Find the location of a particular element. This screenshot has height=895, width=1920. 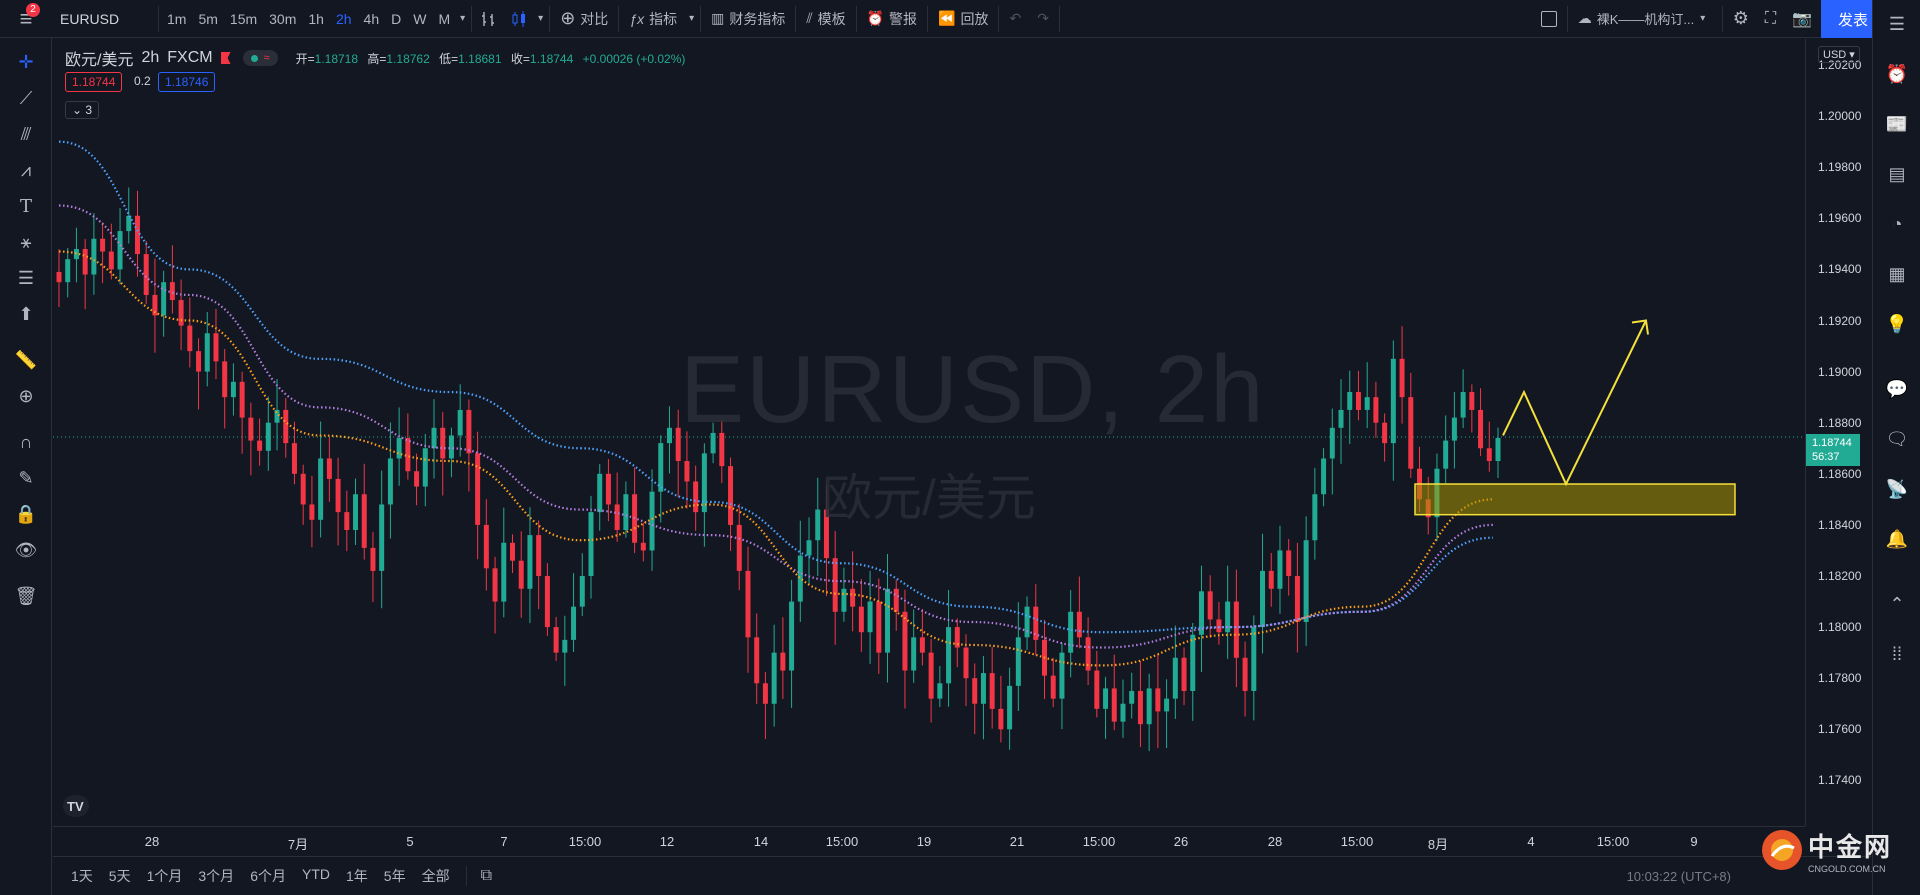

range-0: 1天 is located at coordinates (82, 876).